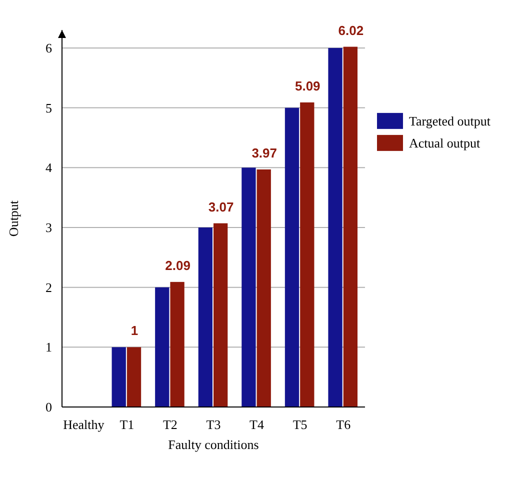 The image size is (525, 477). I want to click on x-tick-label: T2, so click(170, 424).